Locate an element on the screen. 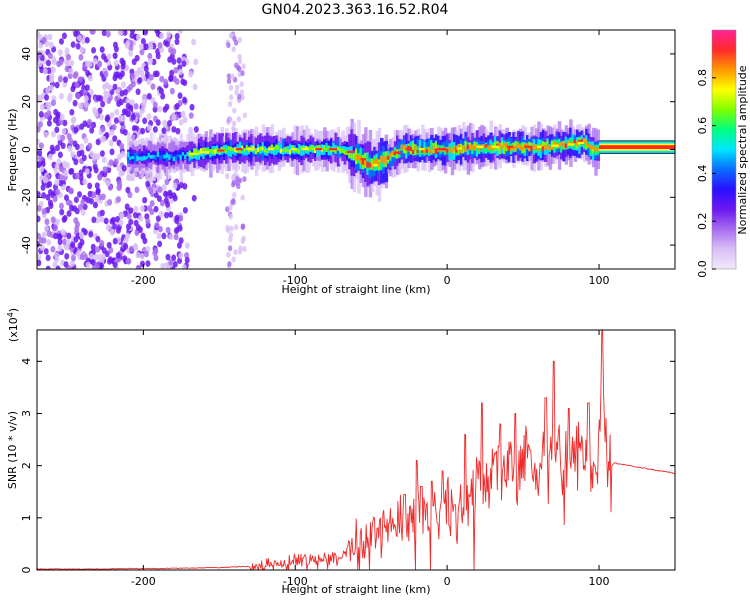 Image resolution: width=750 pixels, height=600 pixels. colorbar-tick-label: 0.6 is located at coordinates (702, 126).